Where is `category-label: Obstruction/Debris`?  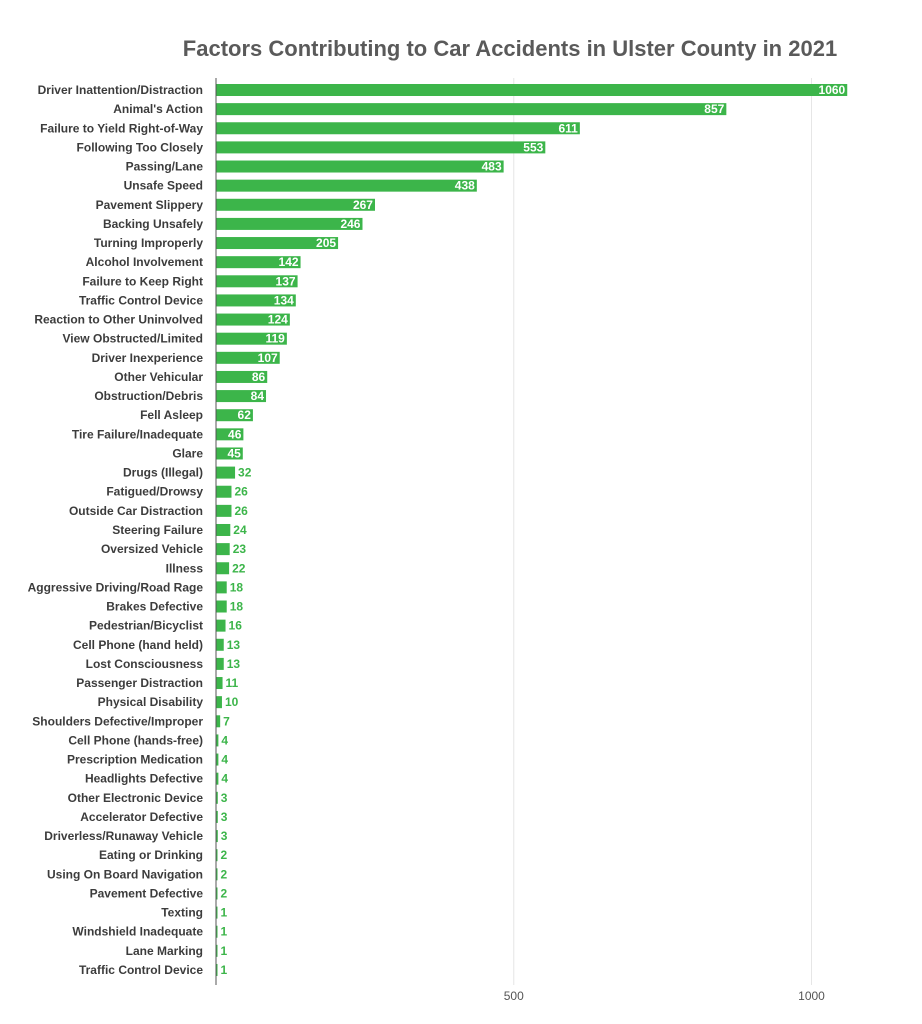 category-label: Obstruction/Debris is located at coordinates (148, 396).